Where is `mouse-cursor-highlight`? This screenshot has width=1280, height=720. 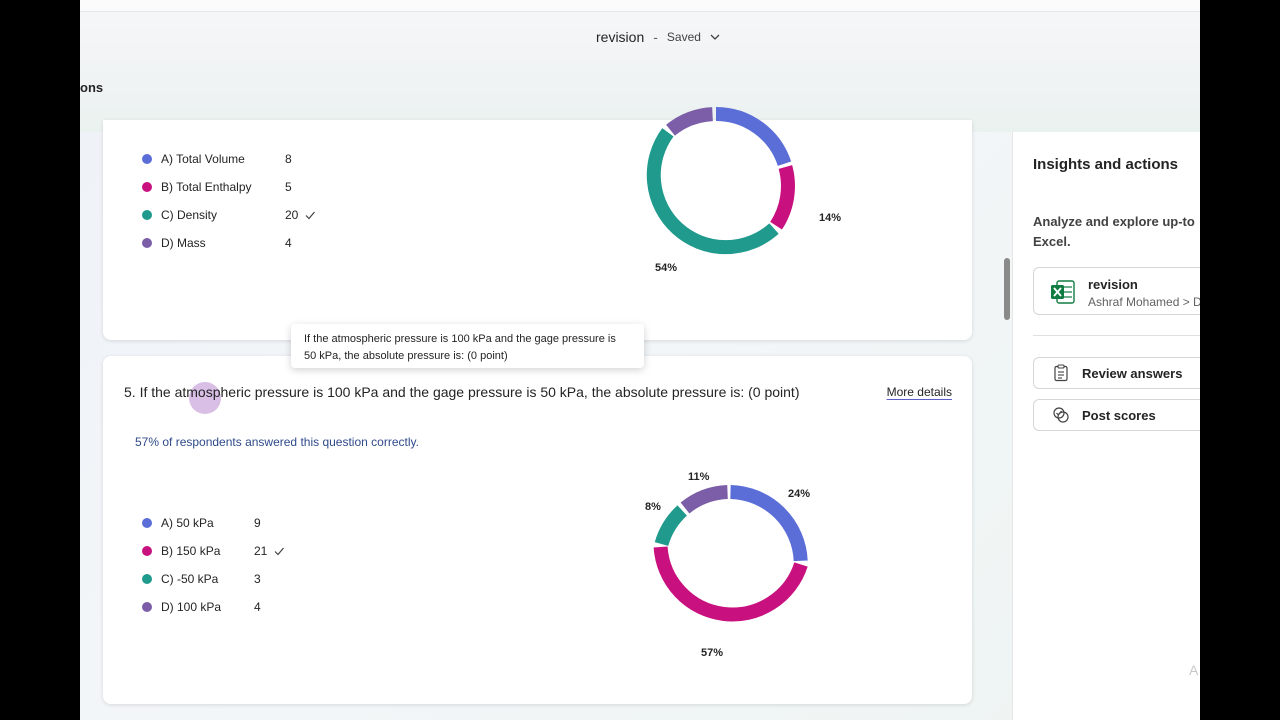
mouse-cursor-highlight is located at coordinates (205, 398).